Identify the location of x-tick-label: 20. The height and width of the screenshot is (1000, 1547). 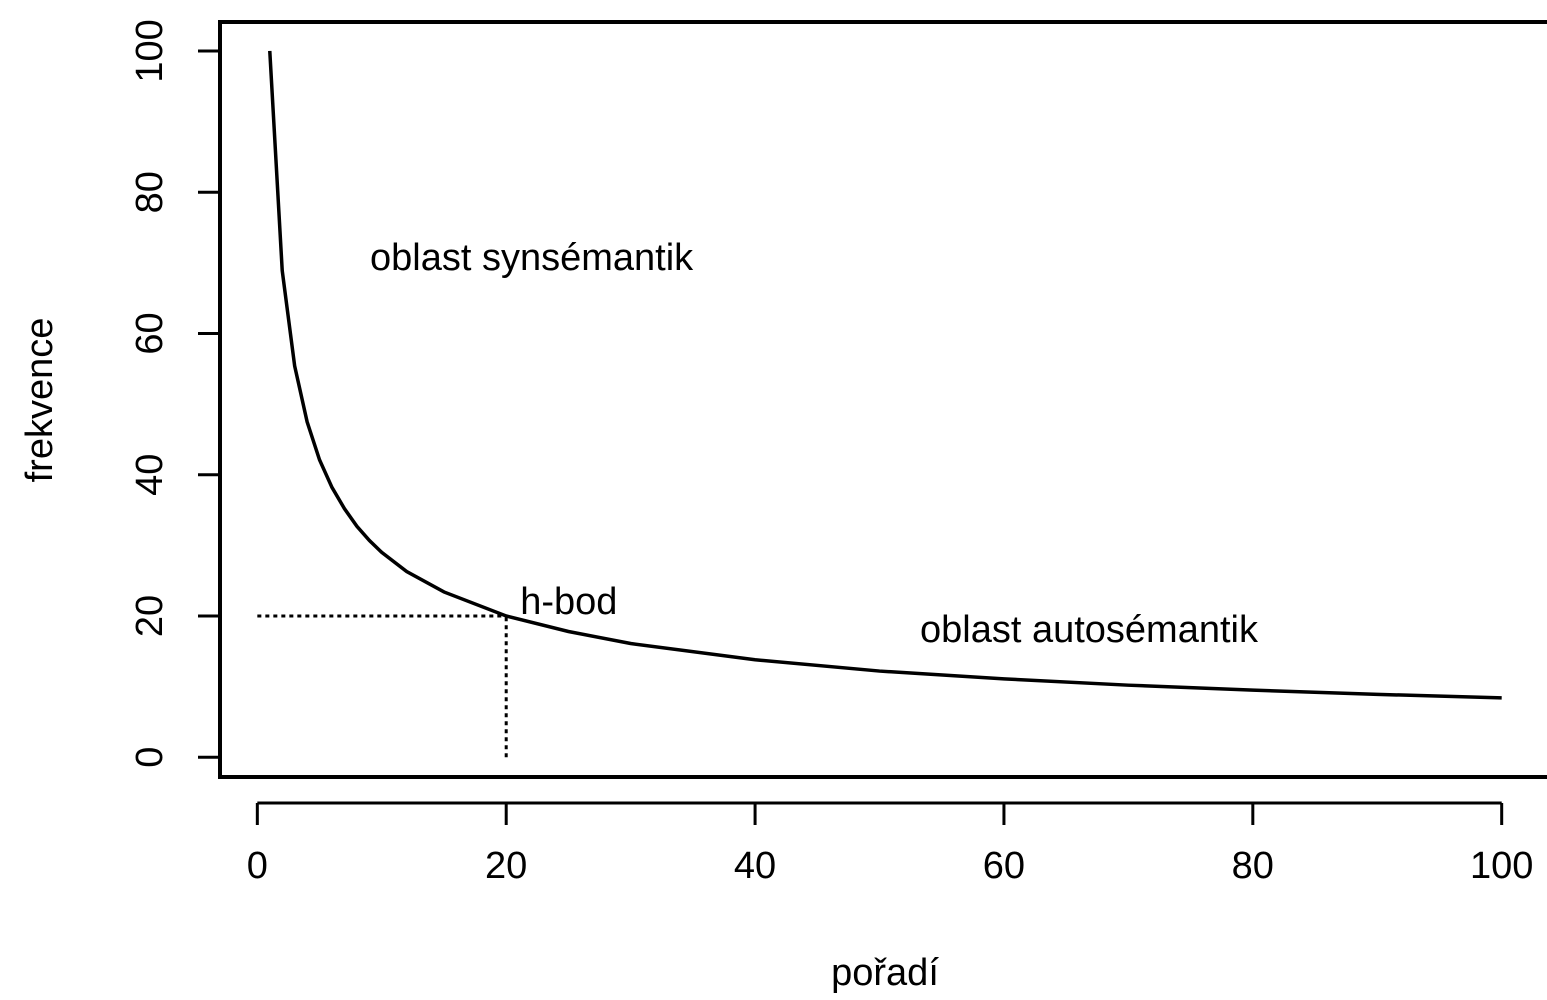
(506, 866).